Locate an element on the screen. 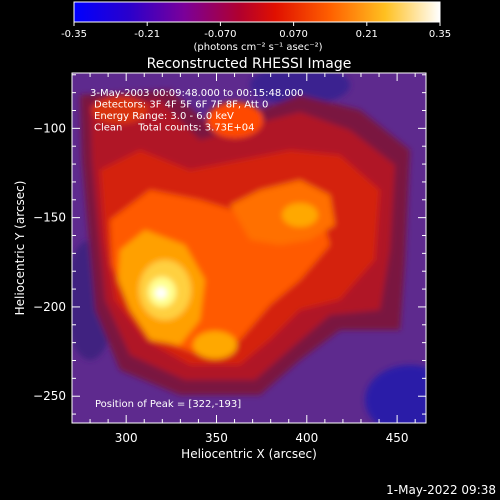 The height and width of the screenshot is (500, 500). colorbar-tick-label: -0.070 is located at coordinates (220, 34).